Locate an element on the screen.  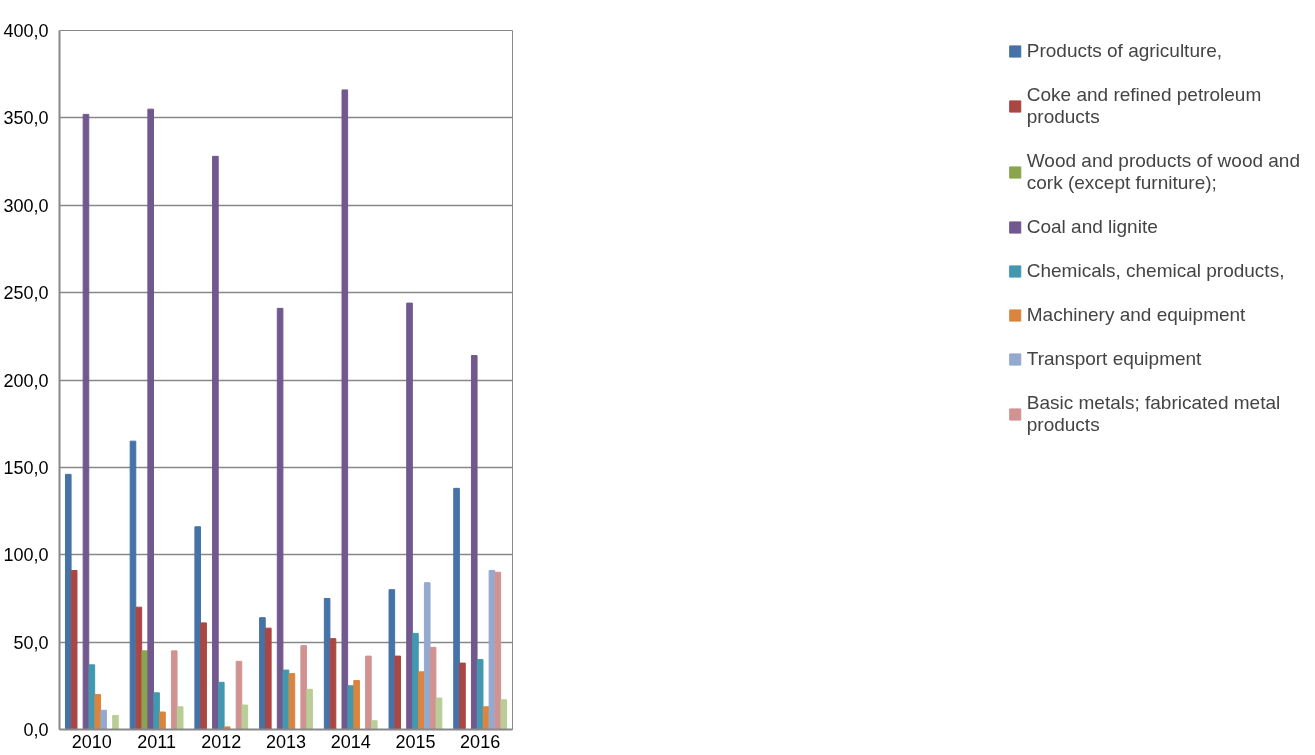
x-tick-label: 2012 is located at coordinates (221, 741).